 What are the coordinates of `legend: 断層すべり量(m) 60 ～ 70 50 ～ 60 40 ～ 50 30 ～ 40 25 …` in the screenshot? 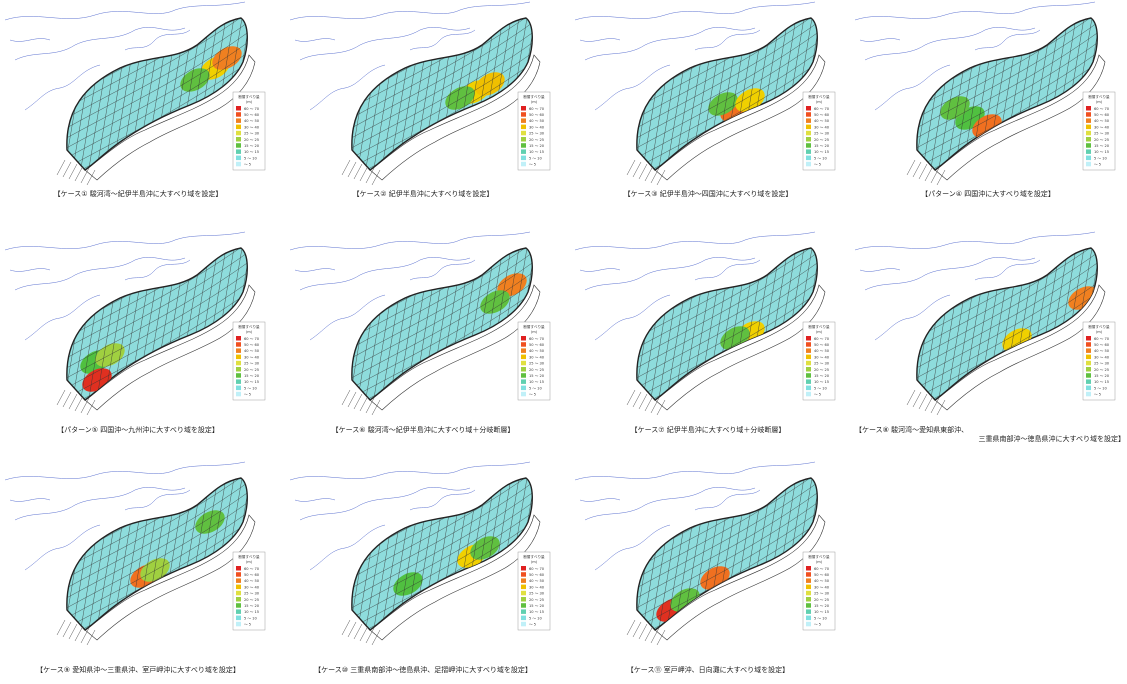 It's located at (819, 361).